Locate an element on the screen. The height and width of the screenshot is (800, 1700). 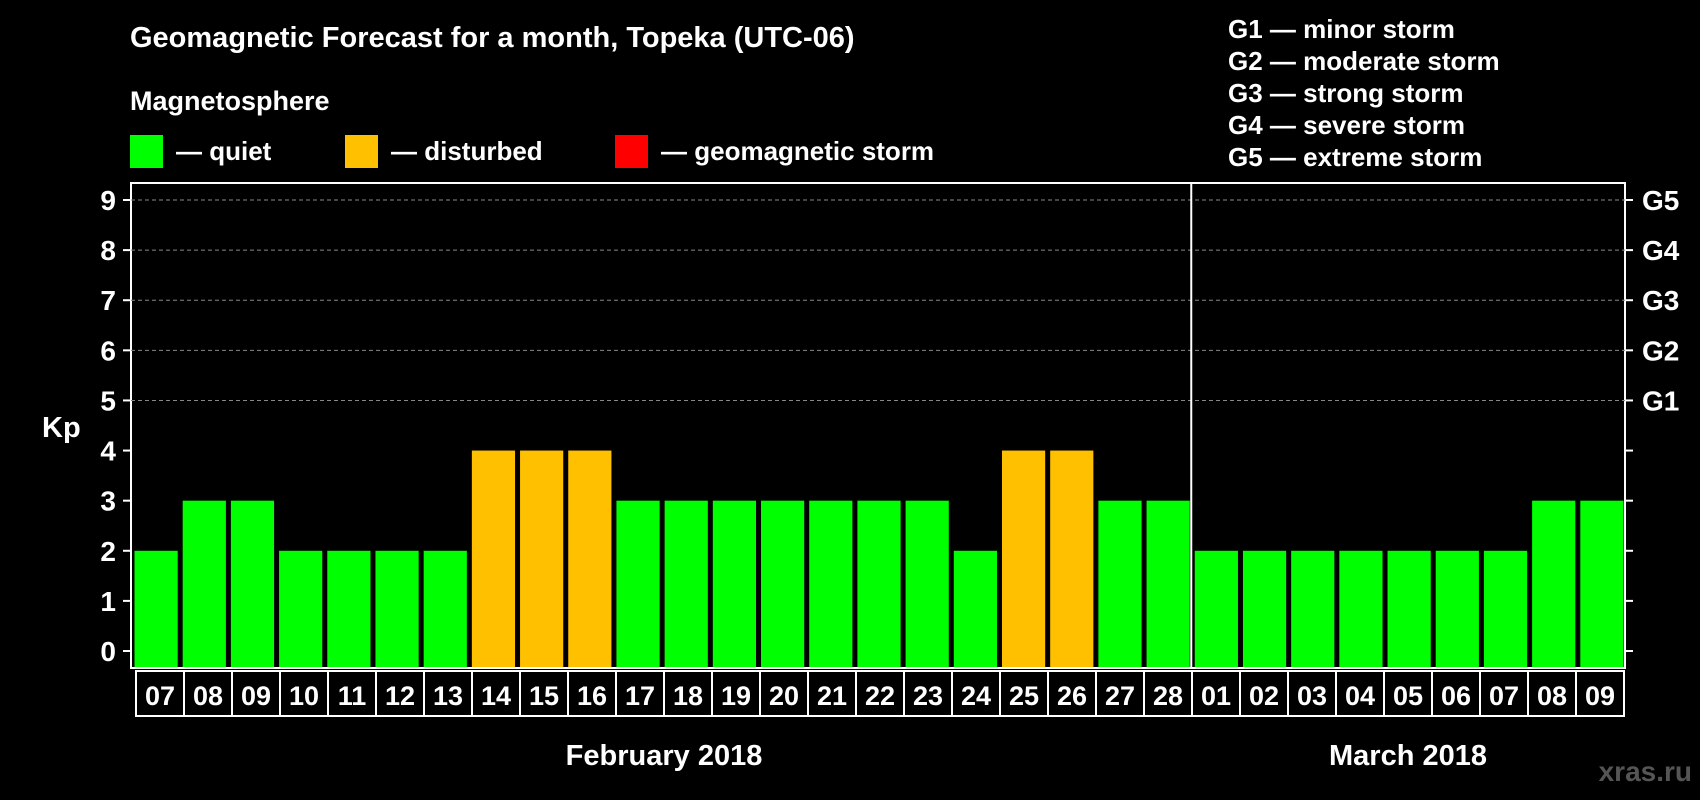
x-tick-label-mar-05: 05 is located at coordinates (1408, 696).